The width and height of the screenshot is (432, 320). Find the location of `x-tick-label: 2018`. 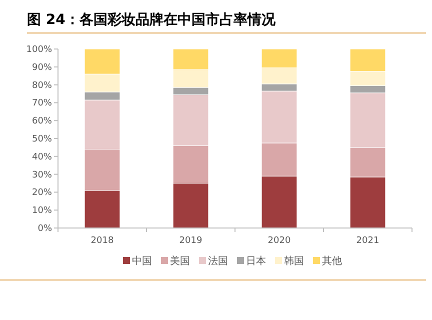

x-tick-label: 2018 is located at coordinates (102, 241).